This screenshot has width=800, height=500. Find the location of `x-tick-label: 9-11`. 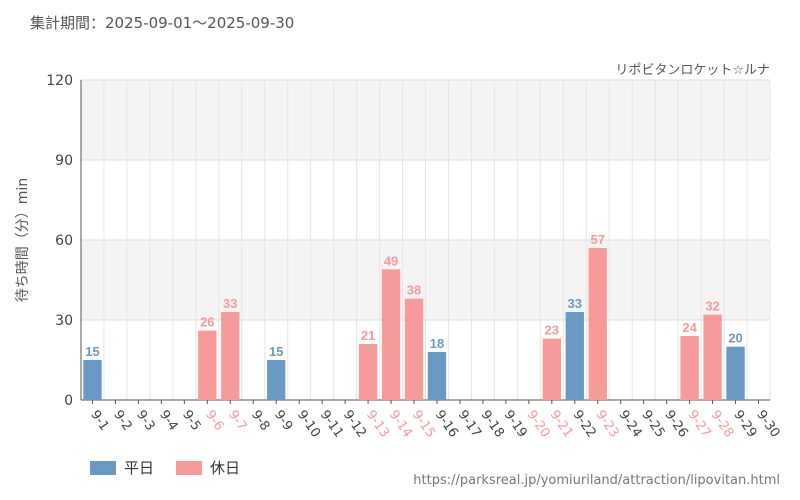

x-tick-label: 9-11 is located at coordinates (331, 424).